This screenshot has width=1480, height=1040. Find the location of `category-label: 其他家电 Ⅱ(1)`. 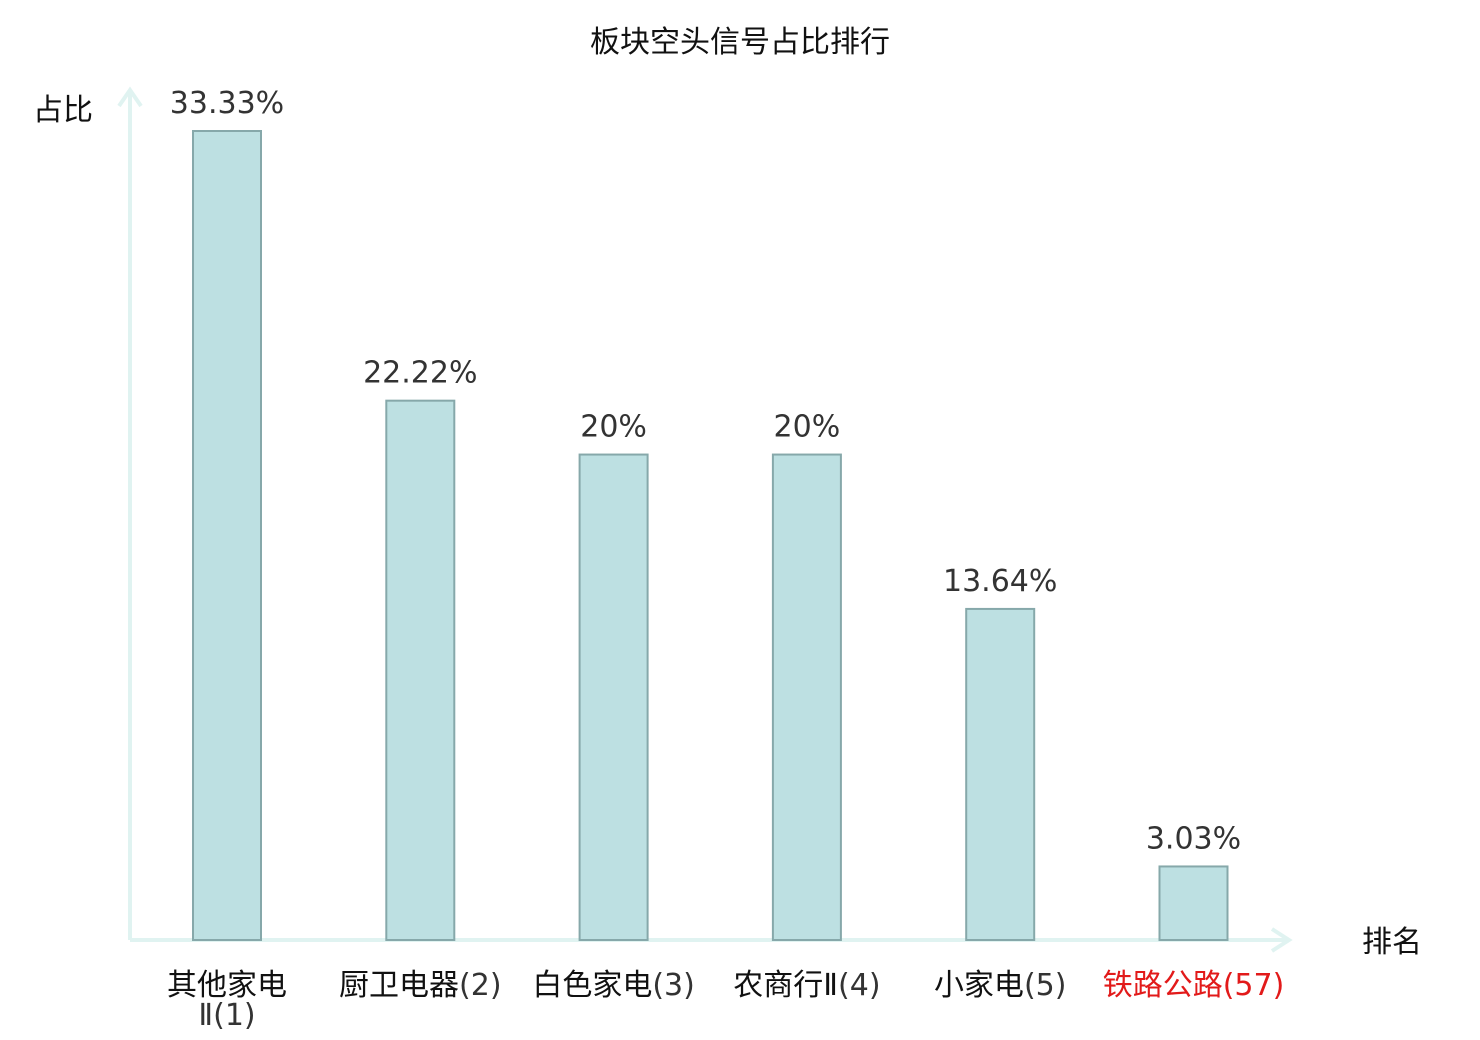

category-label: 其他家电 Ⅱ(1) is located at coordinates (227, 1000).